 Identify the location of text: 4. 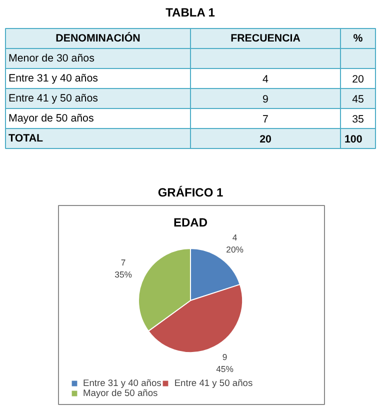
(265, 80).